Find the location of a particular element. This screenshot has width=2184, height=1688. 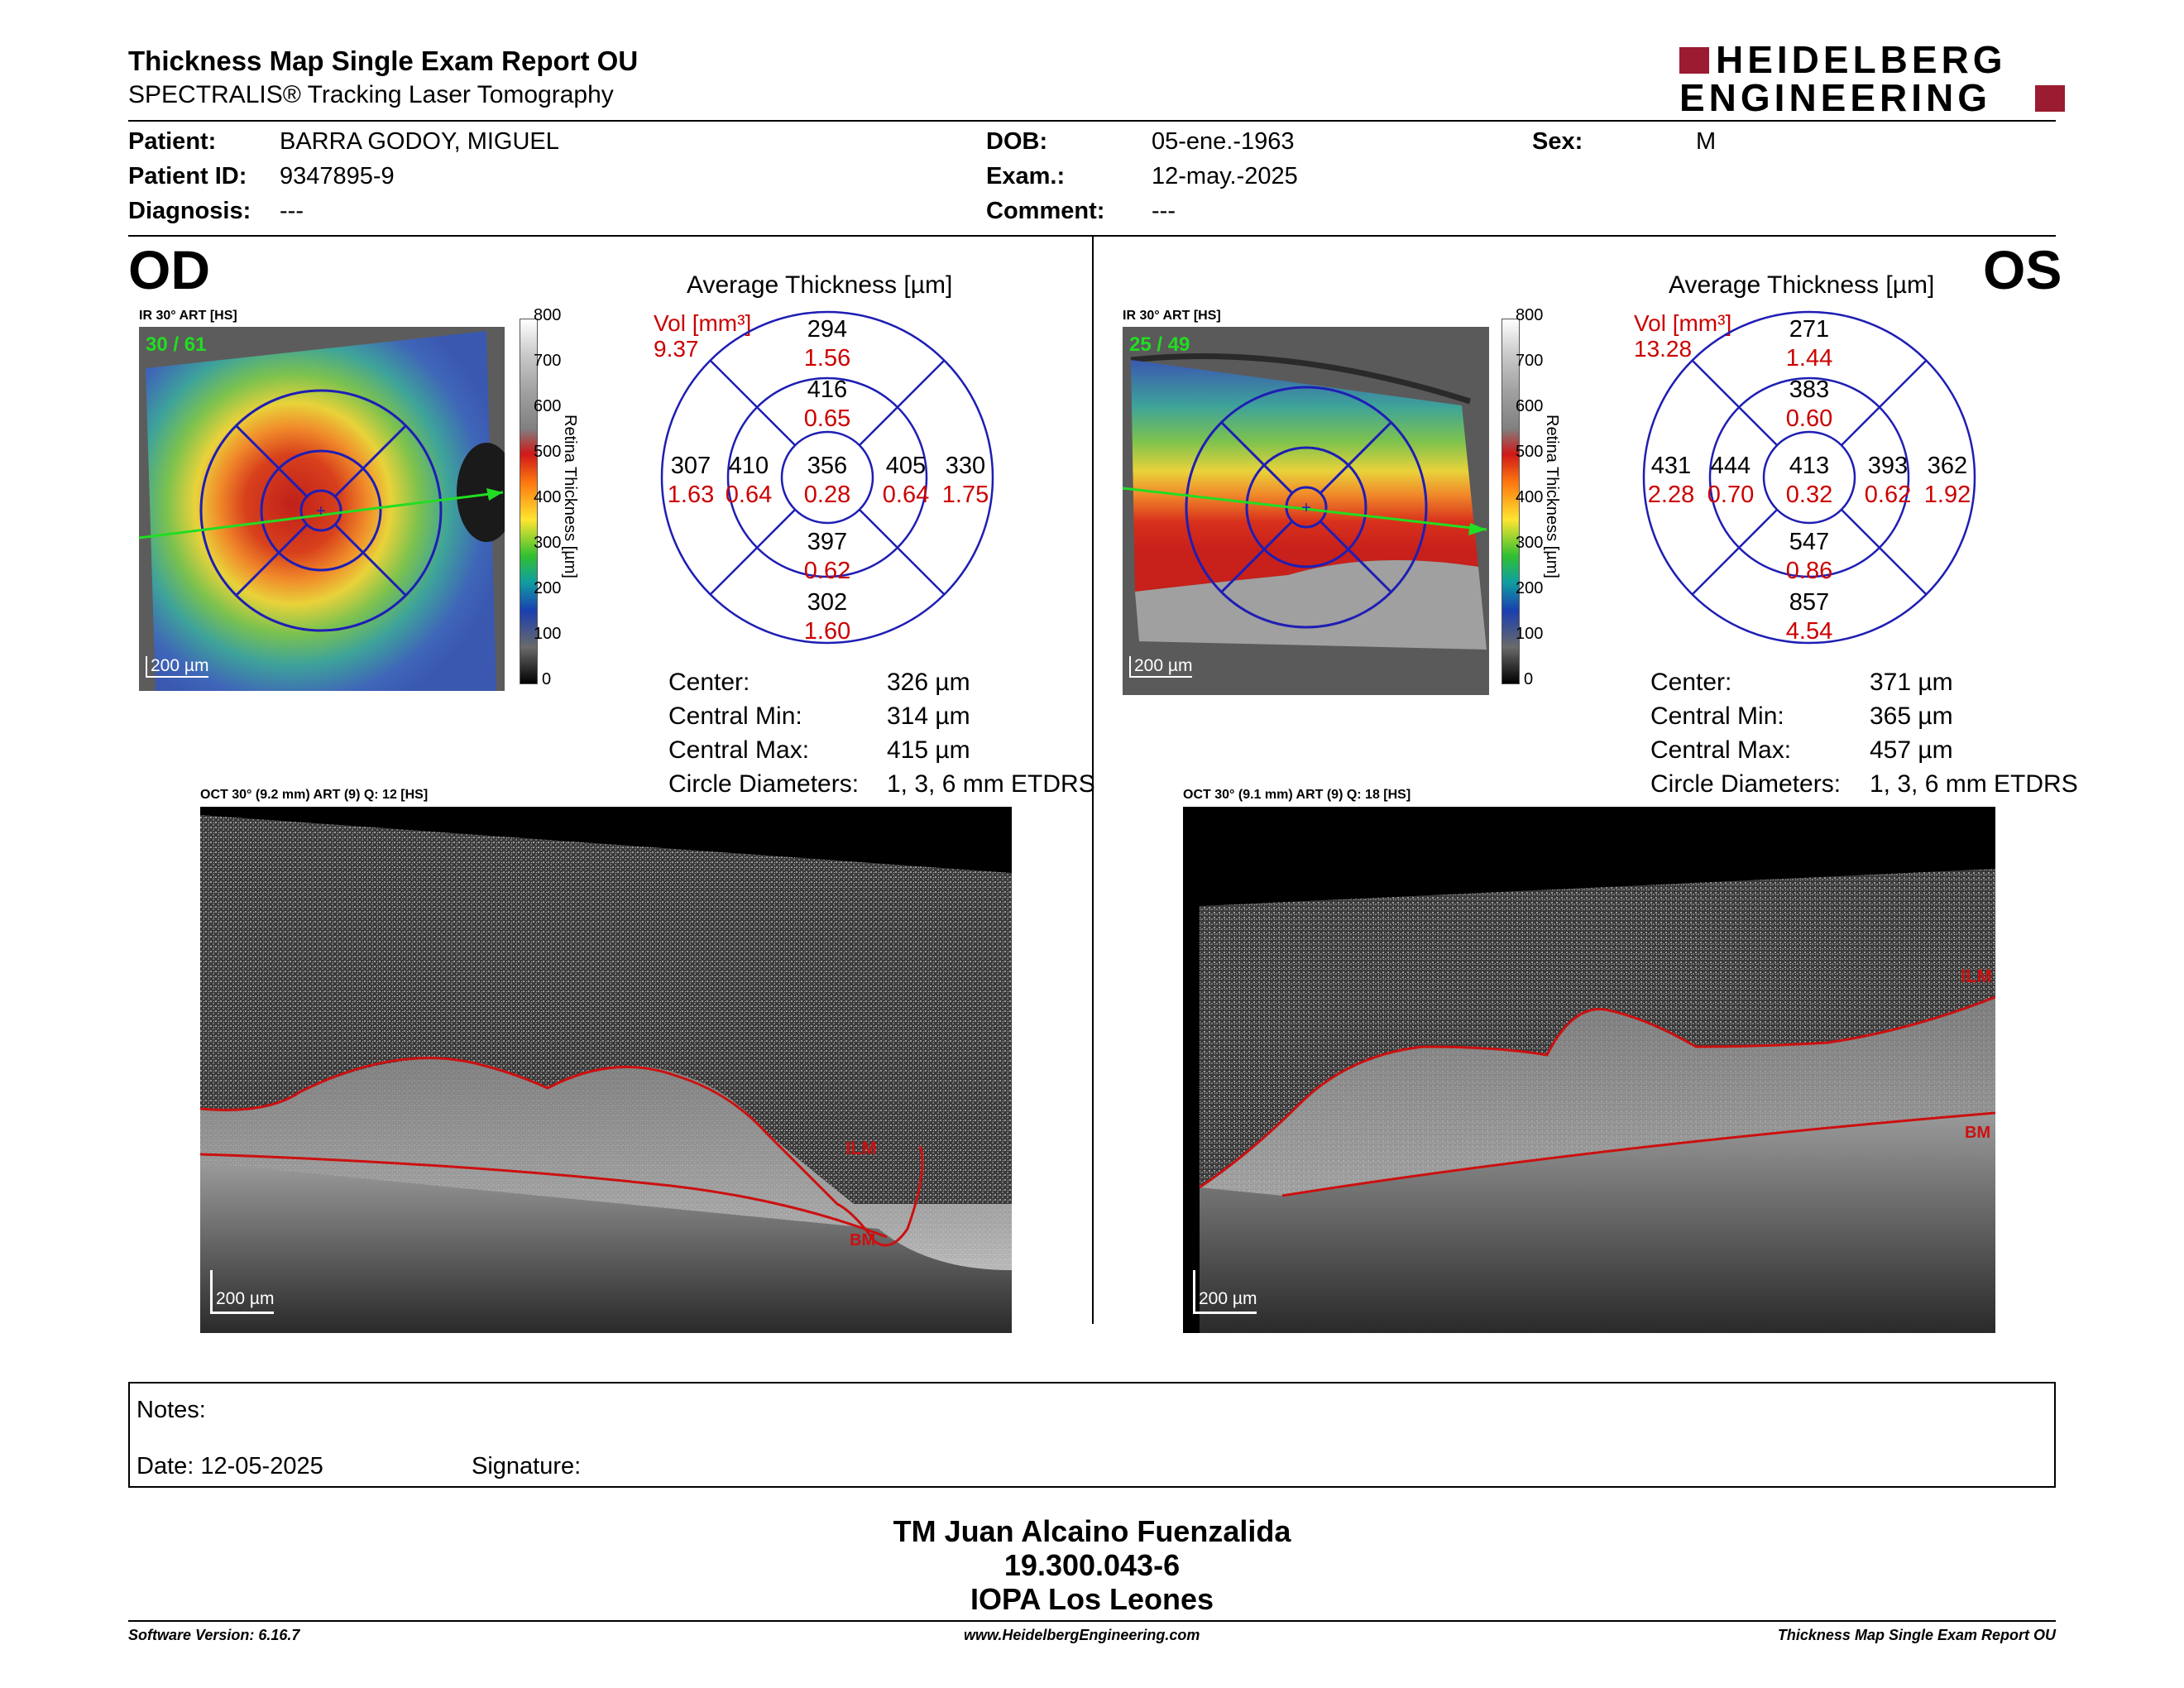

od-tick: 0 is located at coordinates (547, 679).